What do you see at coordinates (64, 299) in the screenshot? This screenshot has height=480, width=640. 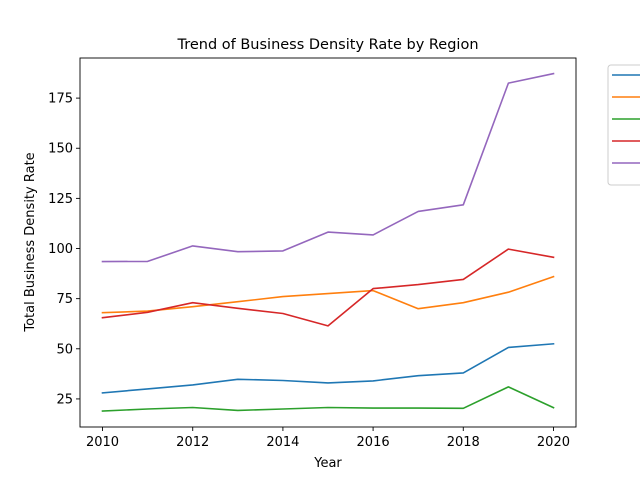 I see `y-tick-label: 75` at bounding box center [64, 299].